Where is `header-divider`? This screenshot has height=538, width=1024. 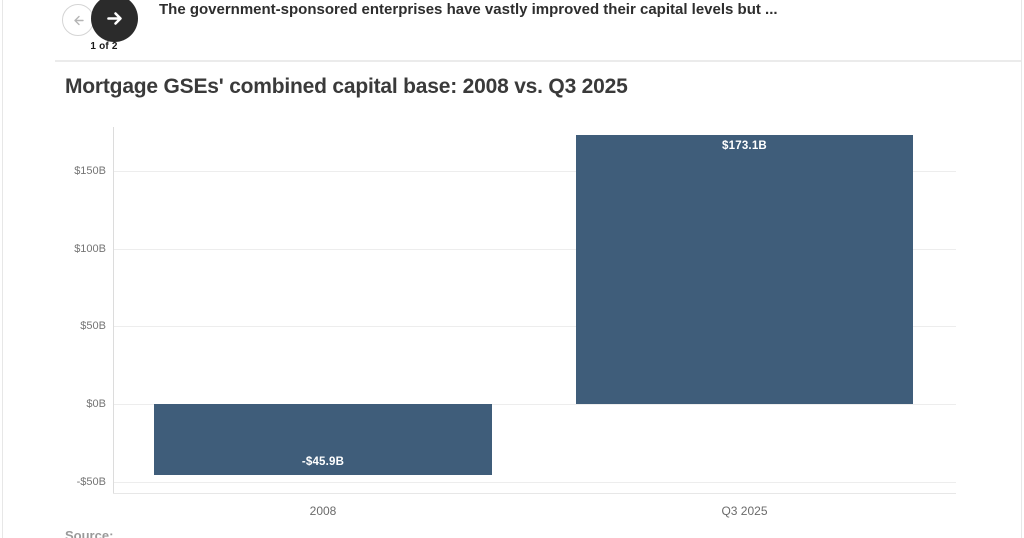
header-divider is located at coordinates (538, 61).